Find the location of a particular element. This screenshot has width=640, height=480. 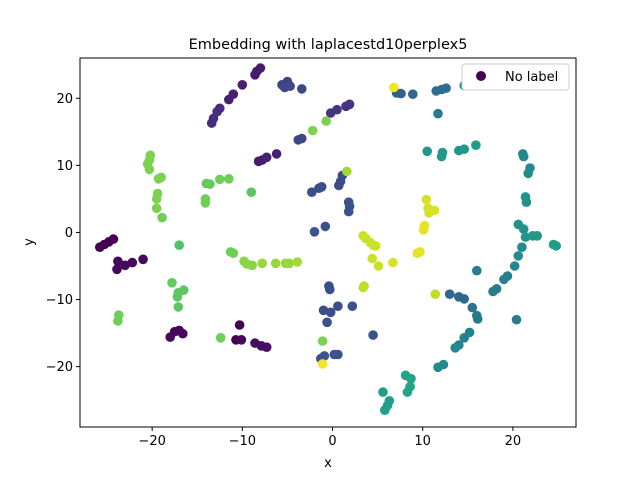

x-tick-label: 10 is located at coordinates (422, 441).